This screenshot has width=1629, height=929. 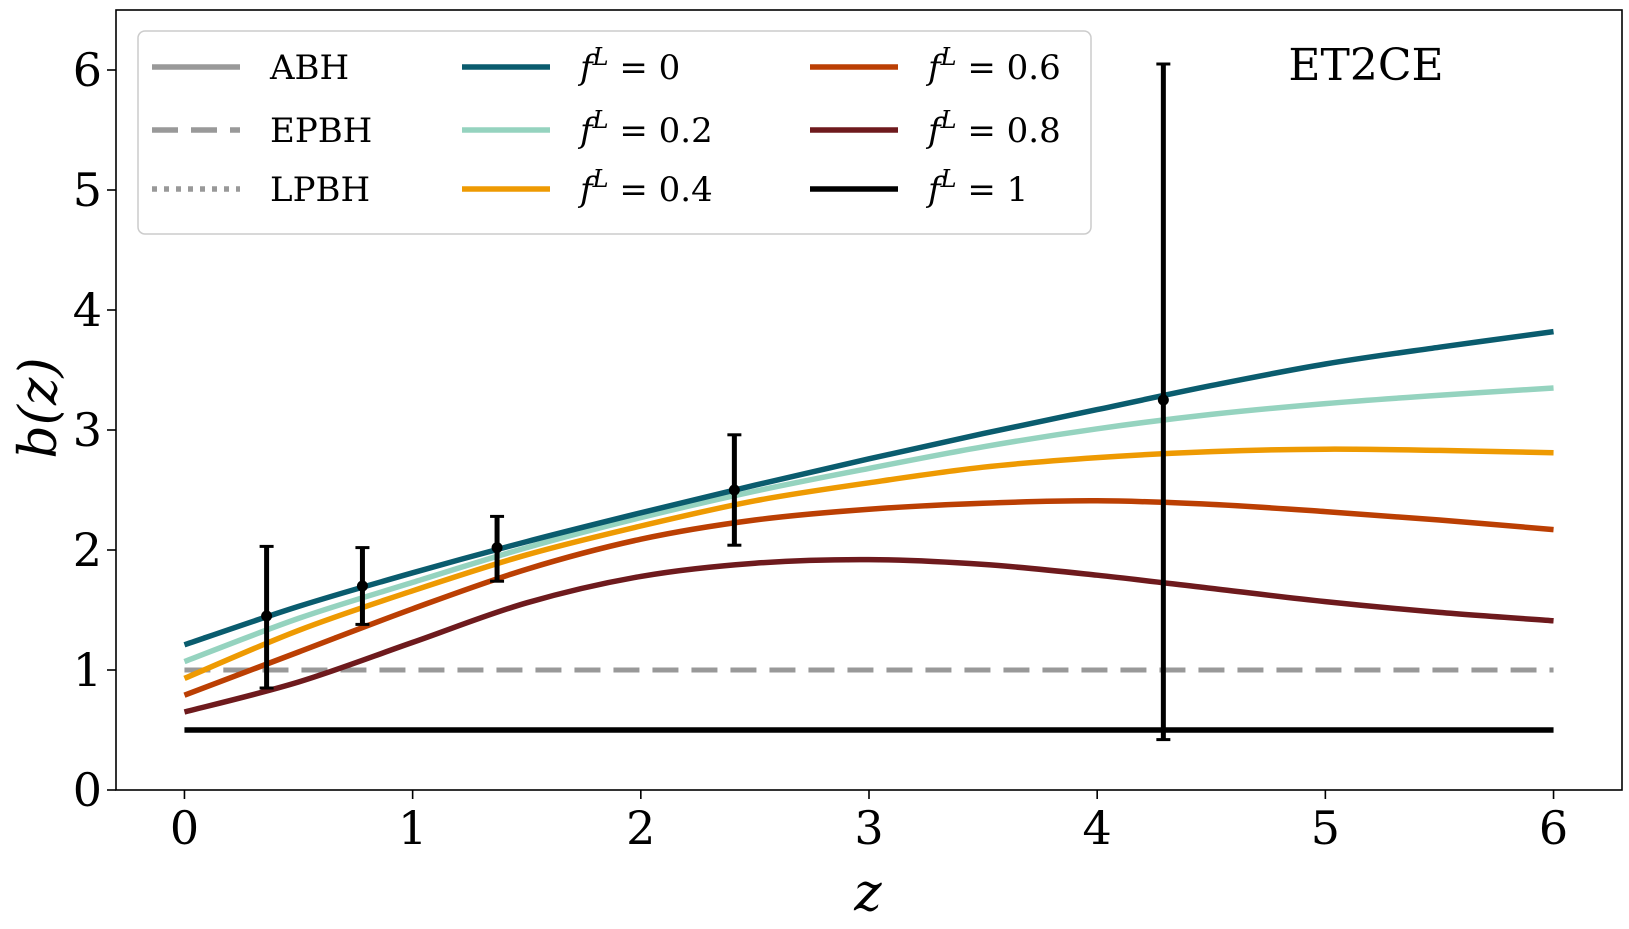 What do you see at coordinates (1553, 828) in the screenshot?
I see `x-tick-label: 6` at bounding box center [1553, 828].